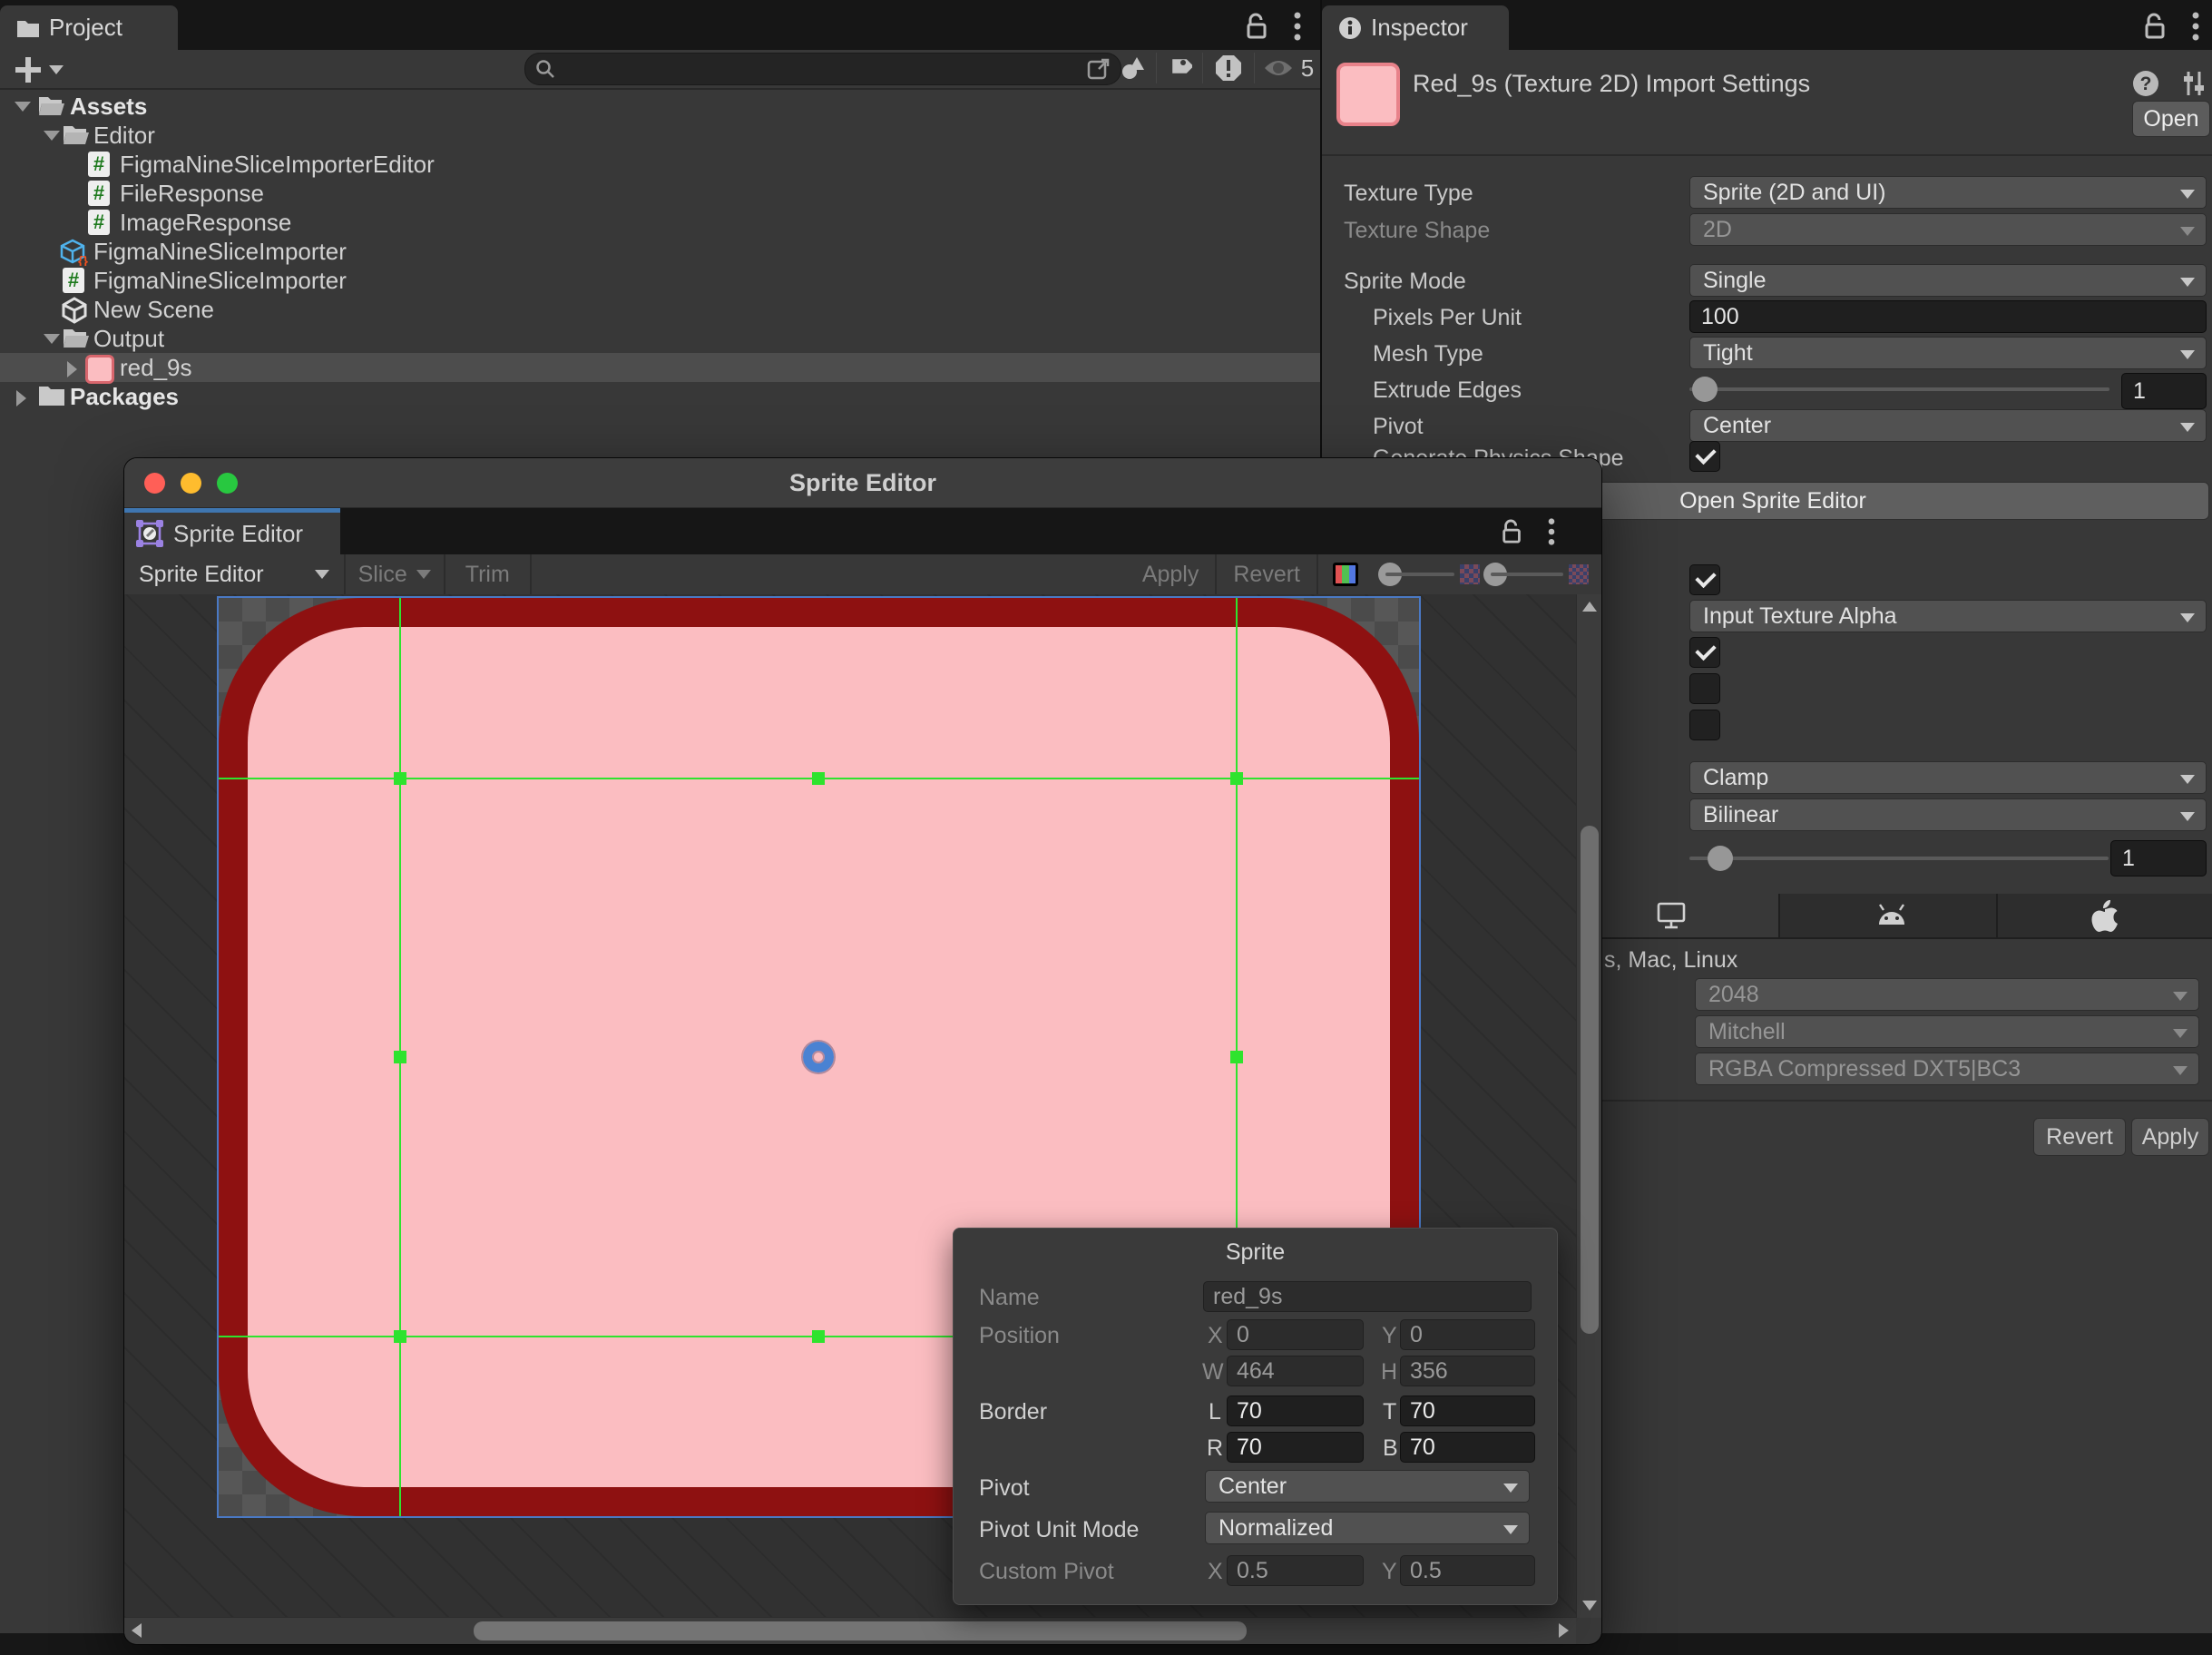  Describe the element at coordinates (1948, 192) in the screenshot. I see `texture-type-dropdown: Sprite (2D and UI)` at that location.